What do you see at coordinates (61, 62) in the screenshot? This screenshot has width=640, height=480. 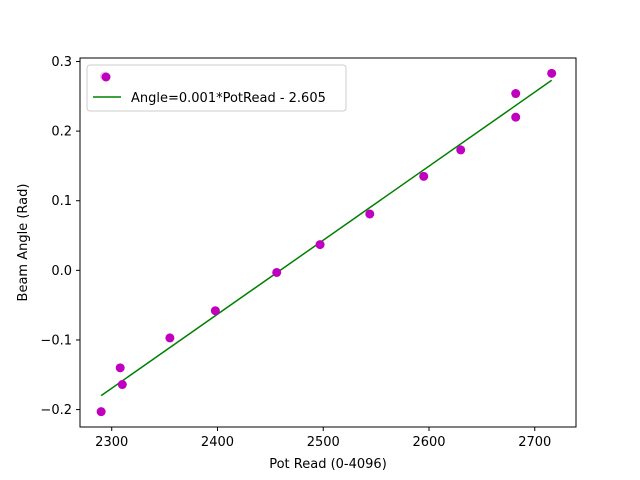 I see `y-tick-label: 0.3` at bounding box center [61, 62].